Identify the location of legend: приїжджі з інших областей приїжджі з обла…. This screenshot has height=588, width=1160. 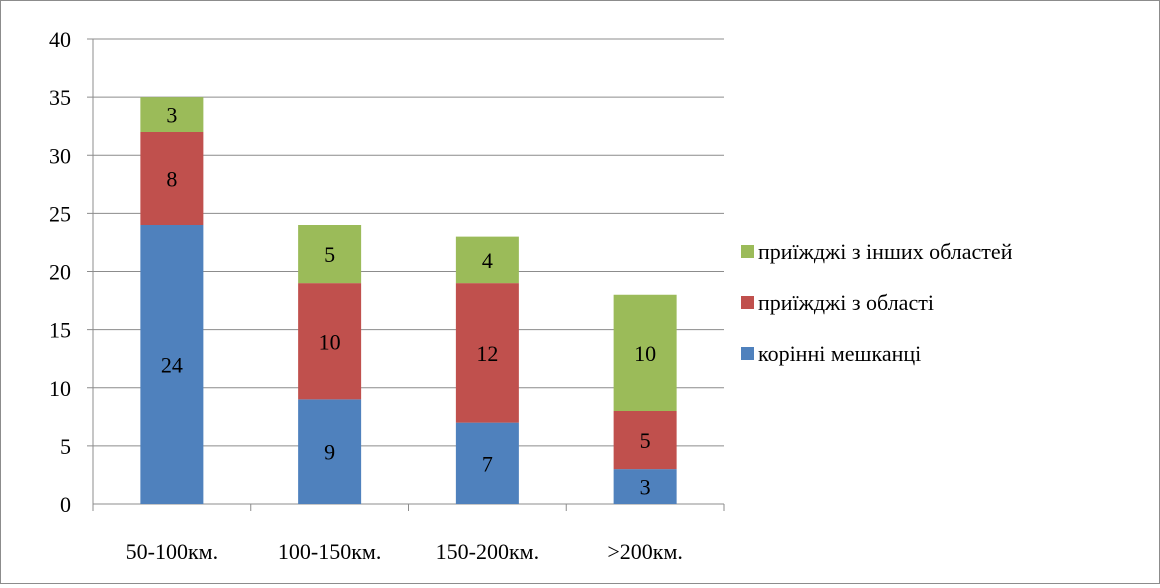
(877, 302).